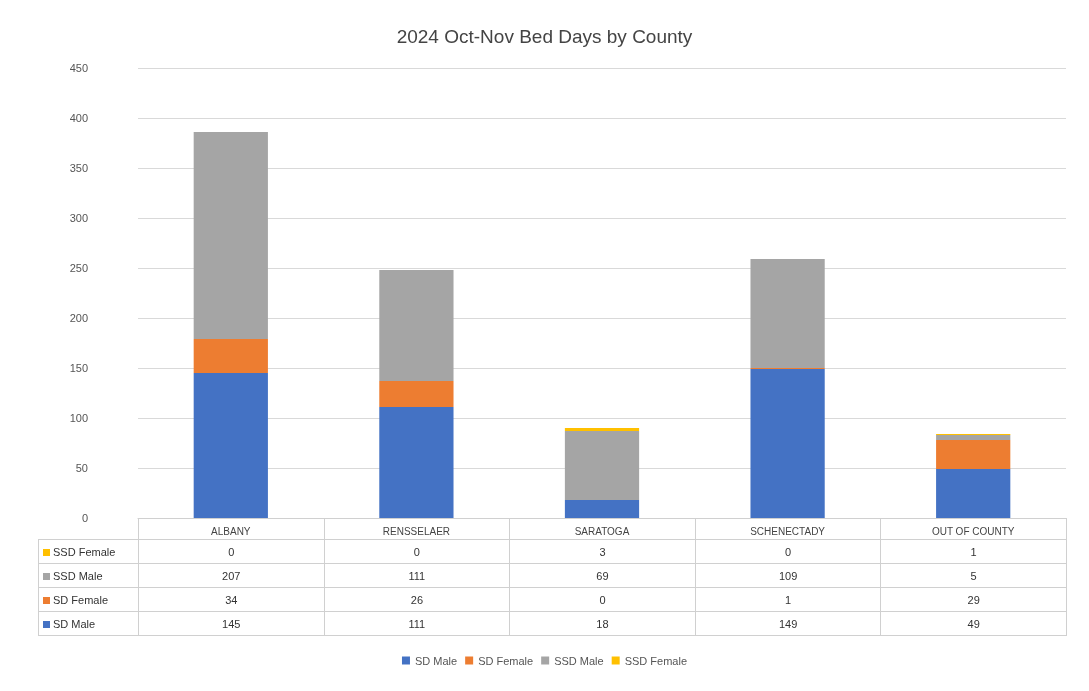  I want to click on x-tick-label: SCHENECTADY, so click(788, 531).